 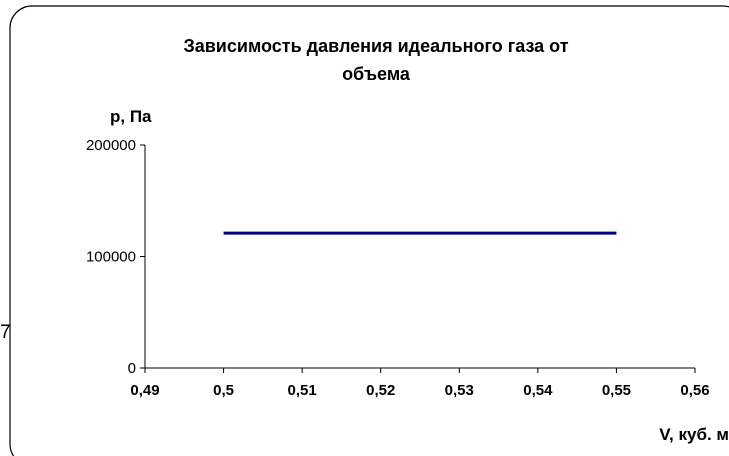 I want to click on x-axis-title: V, куб. м, so click(x=694, y=434).